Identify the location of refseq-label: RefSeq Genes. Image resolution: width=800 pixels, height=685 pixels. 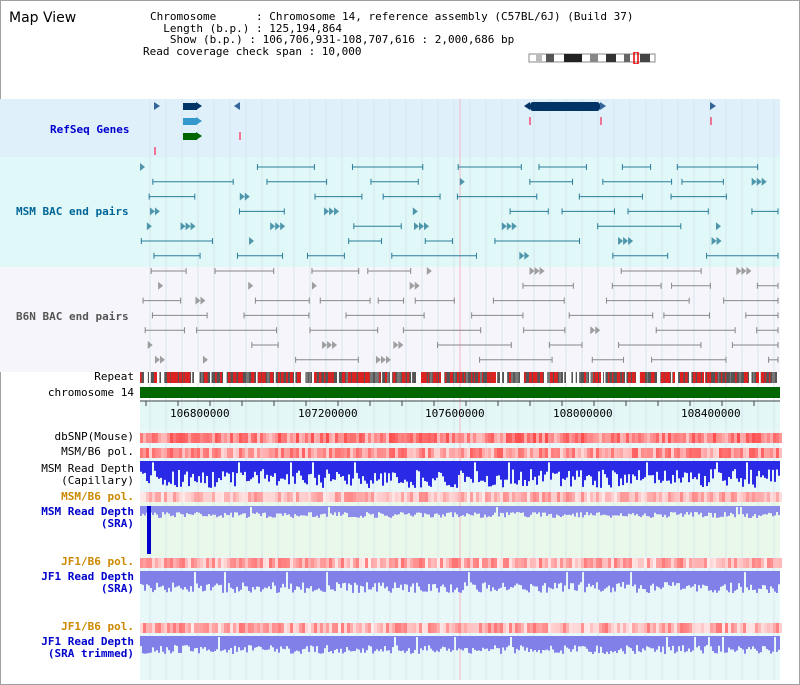
(90, 129).